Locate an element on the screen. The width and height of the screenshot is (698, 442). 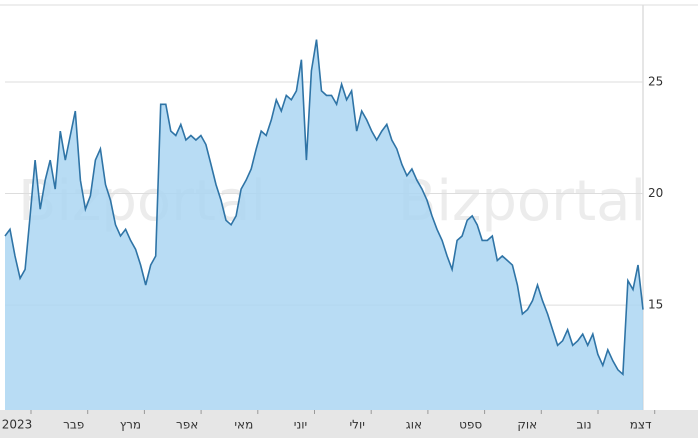
y-tick-label: 15 is located at coordinates (655, 305).